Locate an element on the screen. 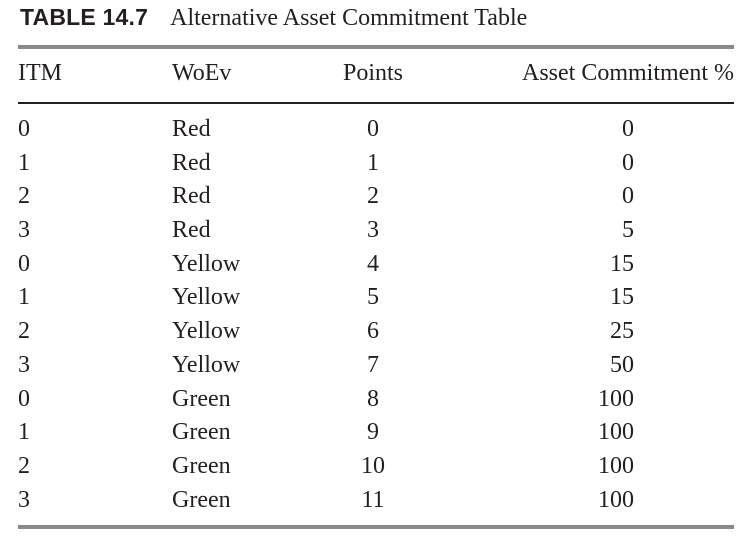 The height and width of the screenshot is (542, 754). table-row: 0 Red 0 0 is located at coordinates (376, 130).